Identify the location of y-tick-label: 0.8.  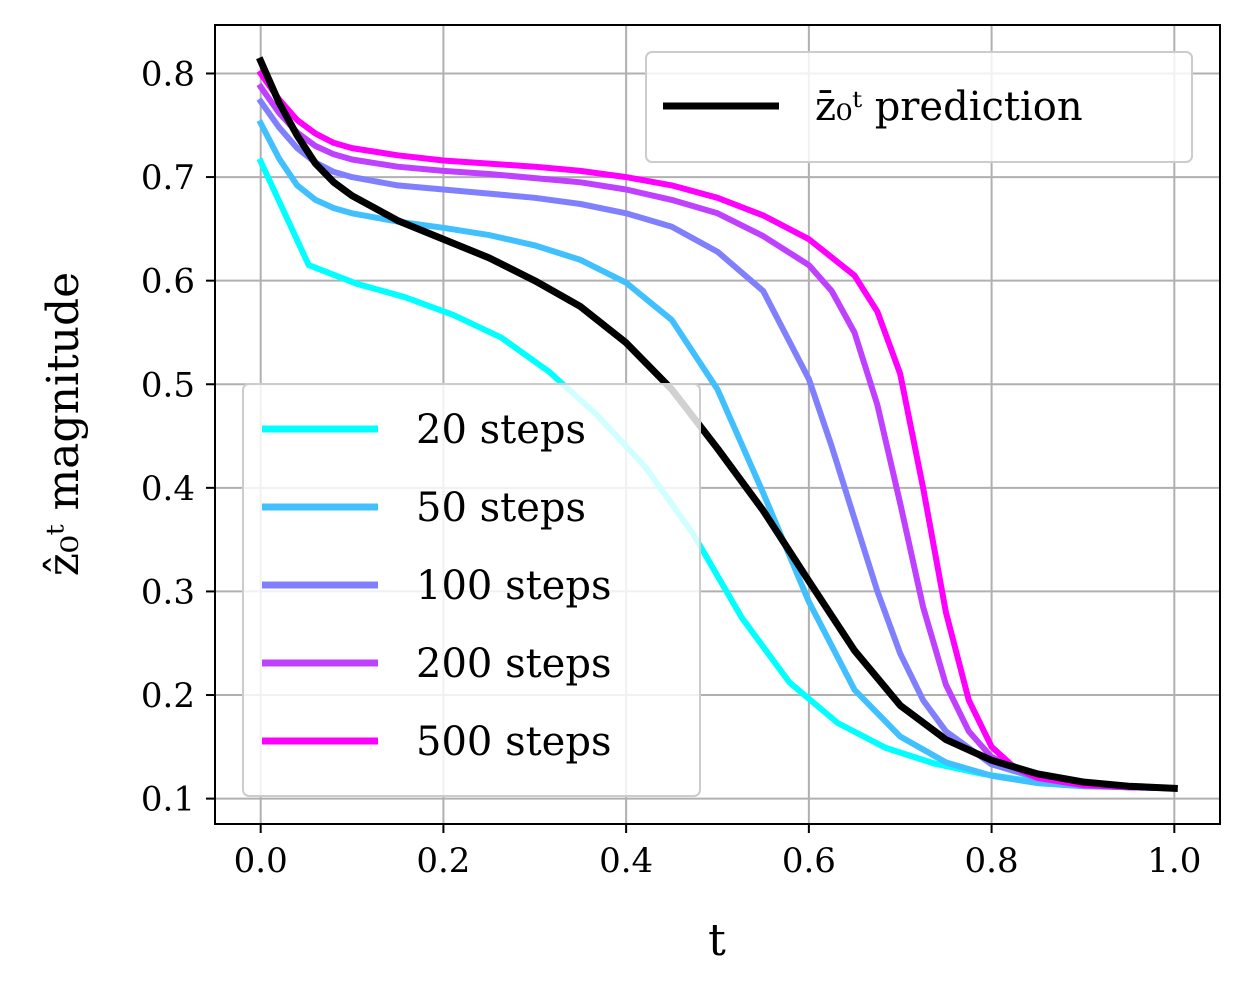
(168, 74).